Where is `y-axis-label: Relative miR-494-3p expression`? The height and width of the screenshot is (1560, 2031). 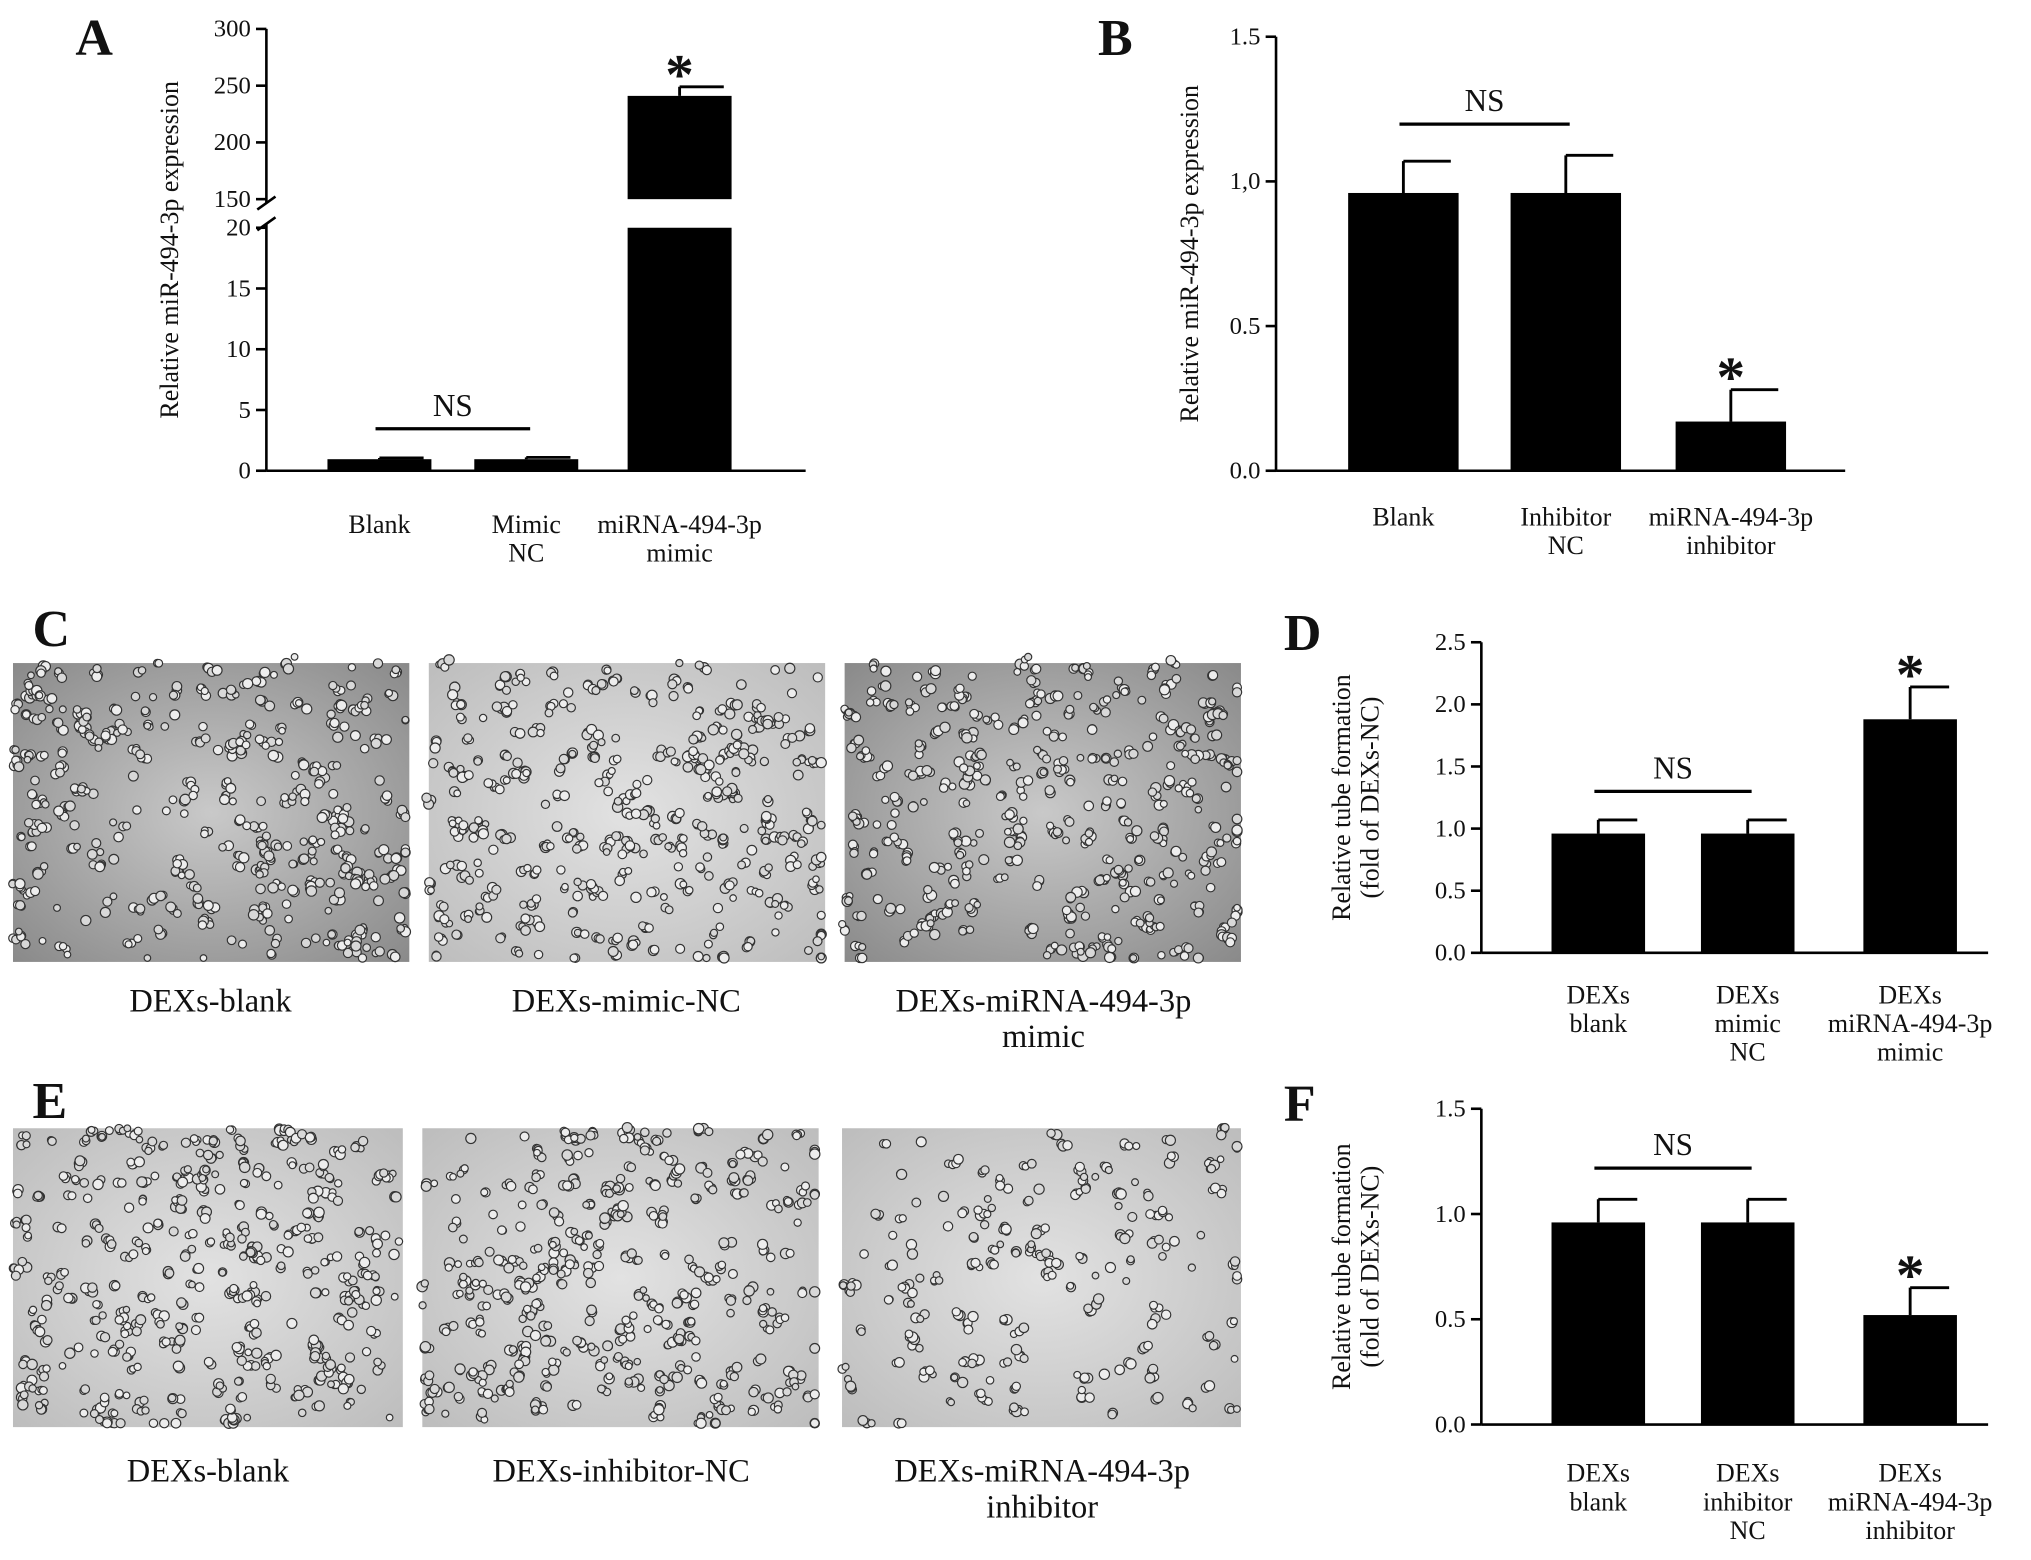
y-axis-label: Relative miR-494-3p expression is located at coordinates (1189, 254).